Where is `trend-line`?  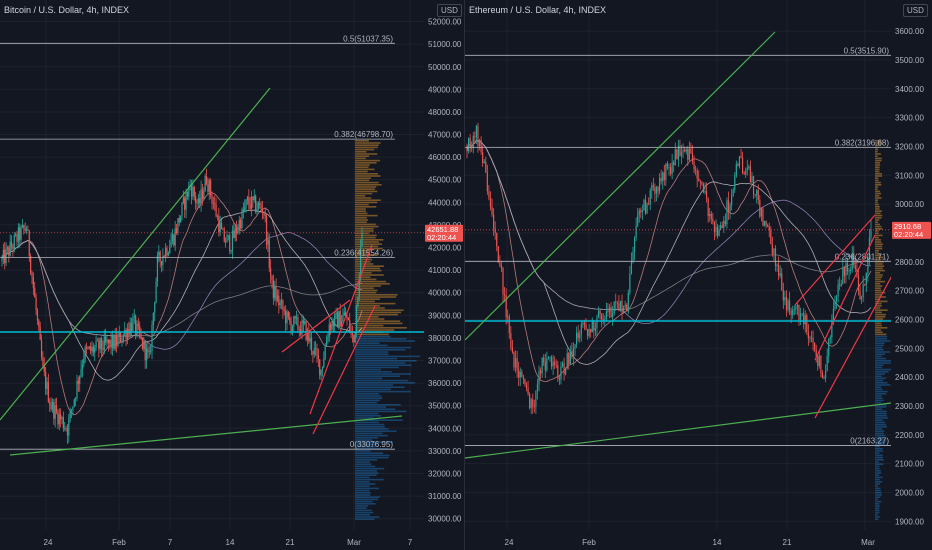
trend-line is located at coordinates (678, 430).